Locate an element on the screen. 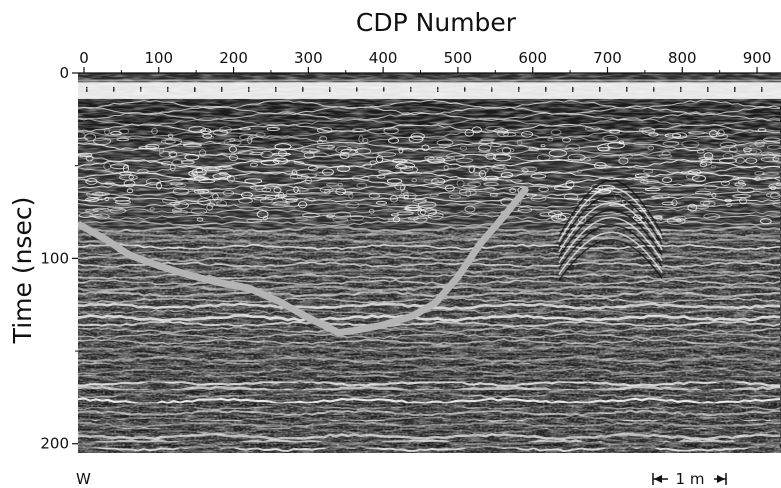 This screenshot has width=781, height=488. y-tick-label: 100 is located at coordinates (54, 258).